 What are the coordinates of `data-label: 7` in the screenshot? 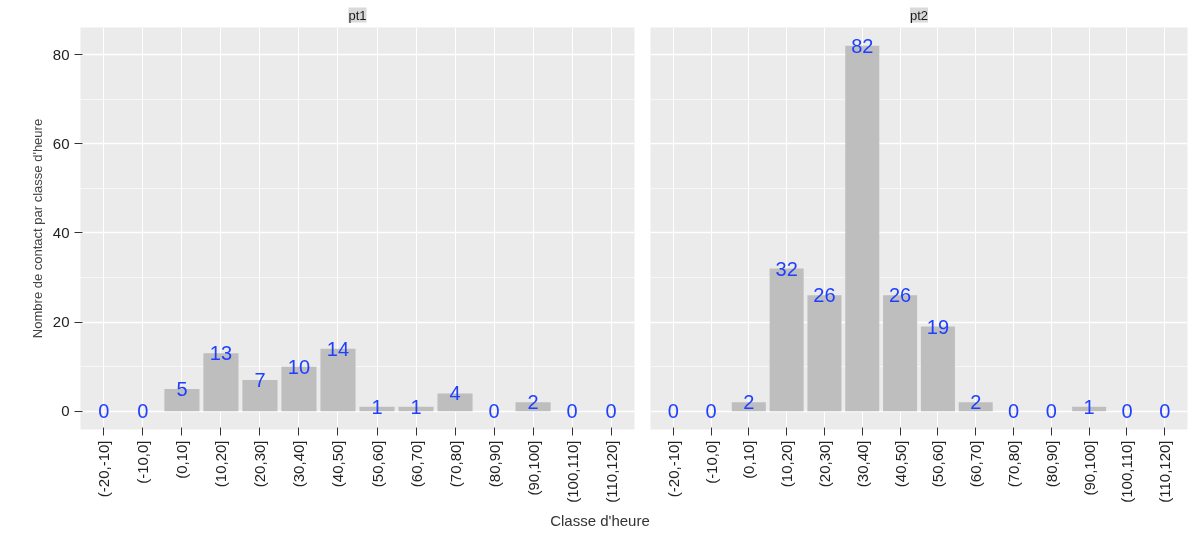 It's located at (260, 380).